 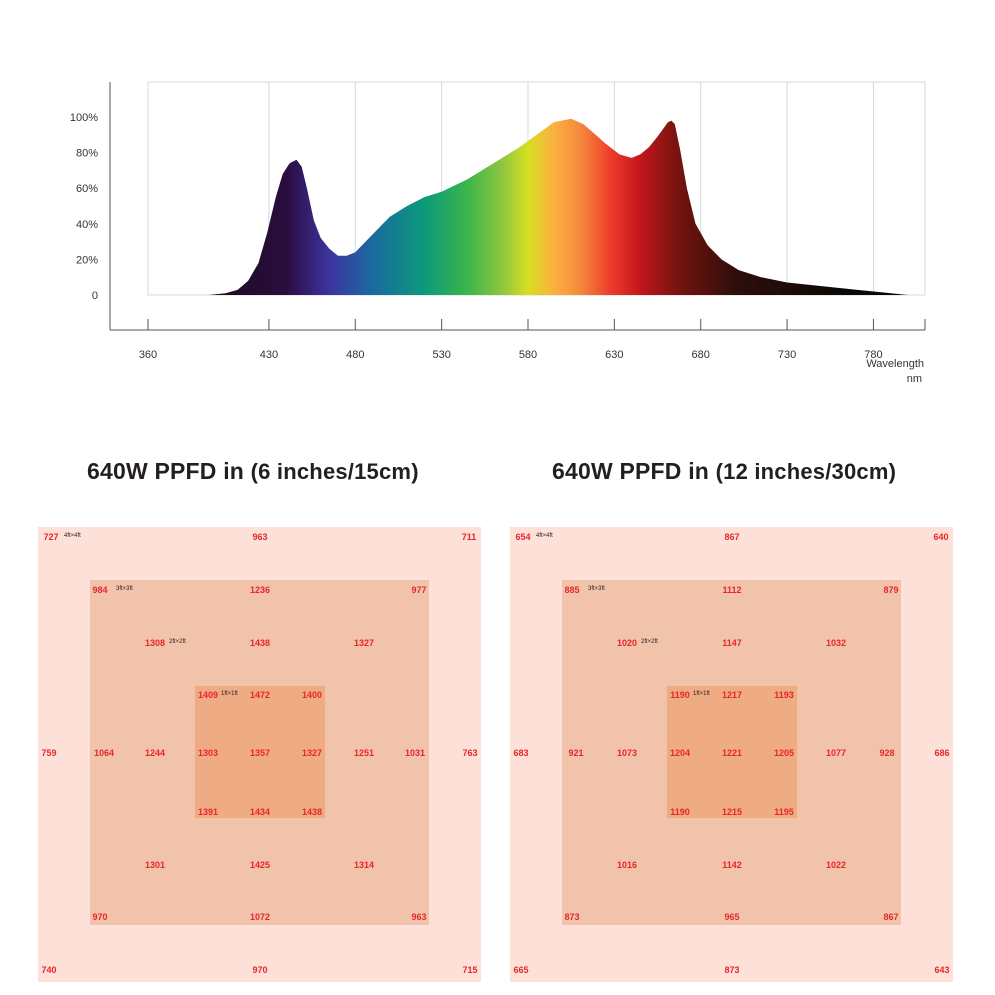 What do you see at coordinates (355, 355) in the screenshot?
I see `x-tick-label: 480` at bounding box center [355, 355].